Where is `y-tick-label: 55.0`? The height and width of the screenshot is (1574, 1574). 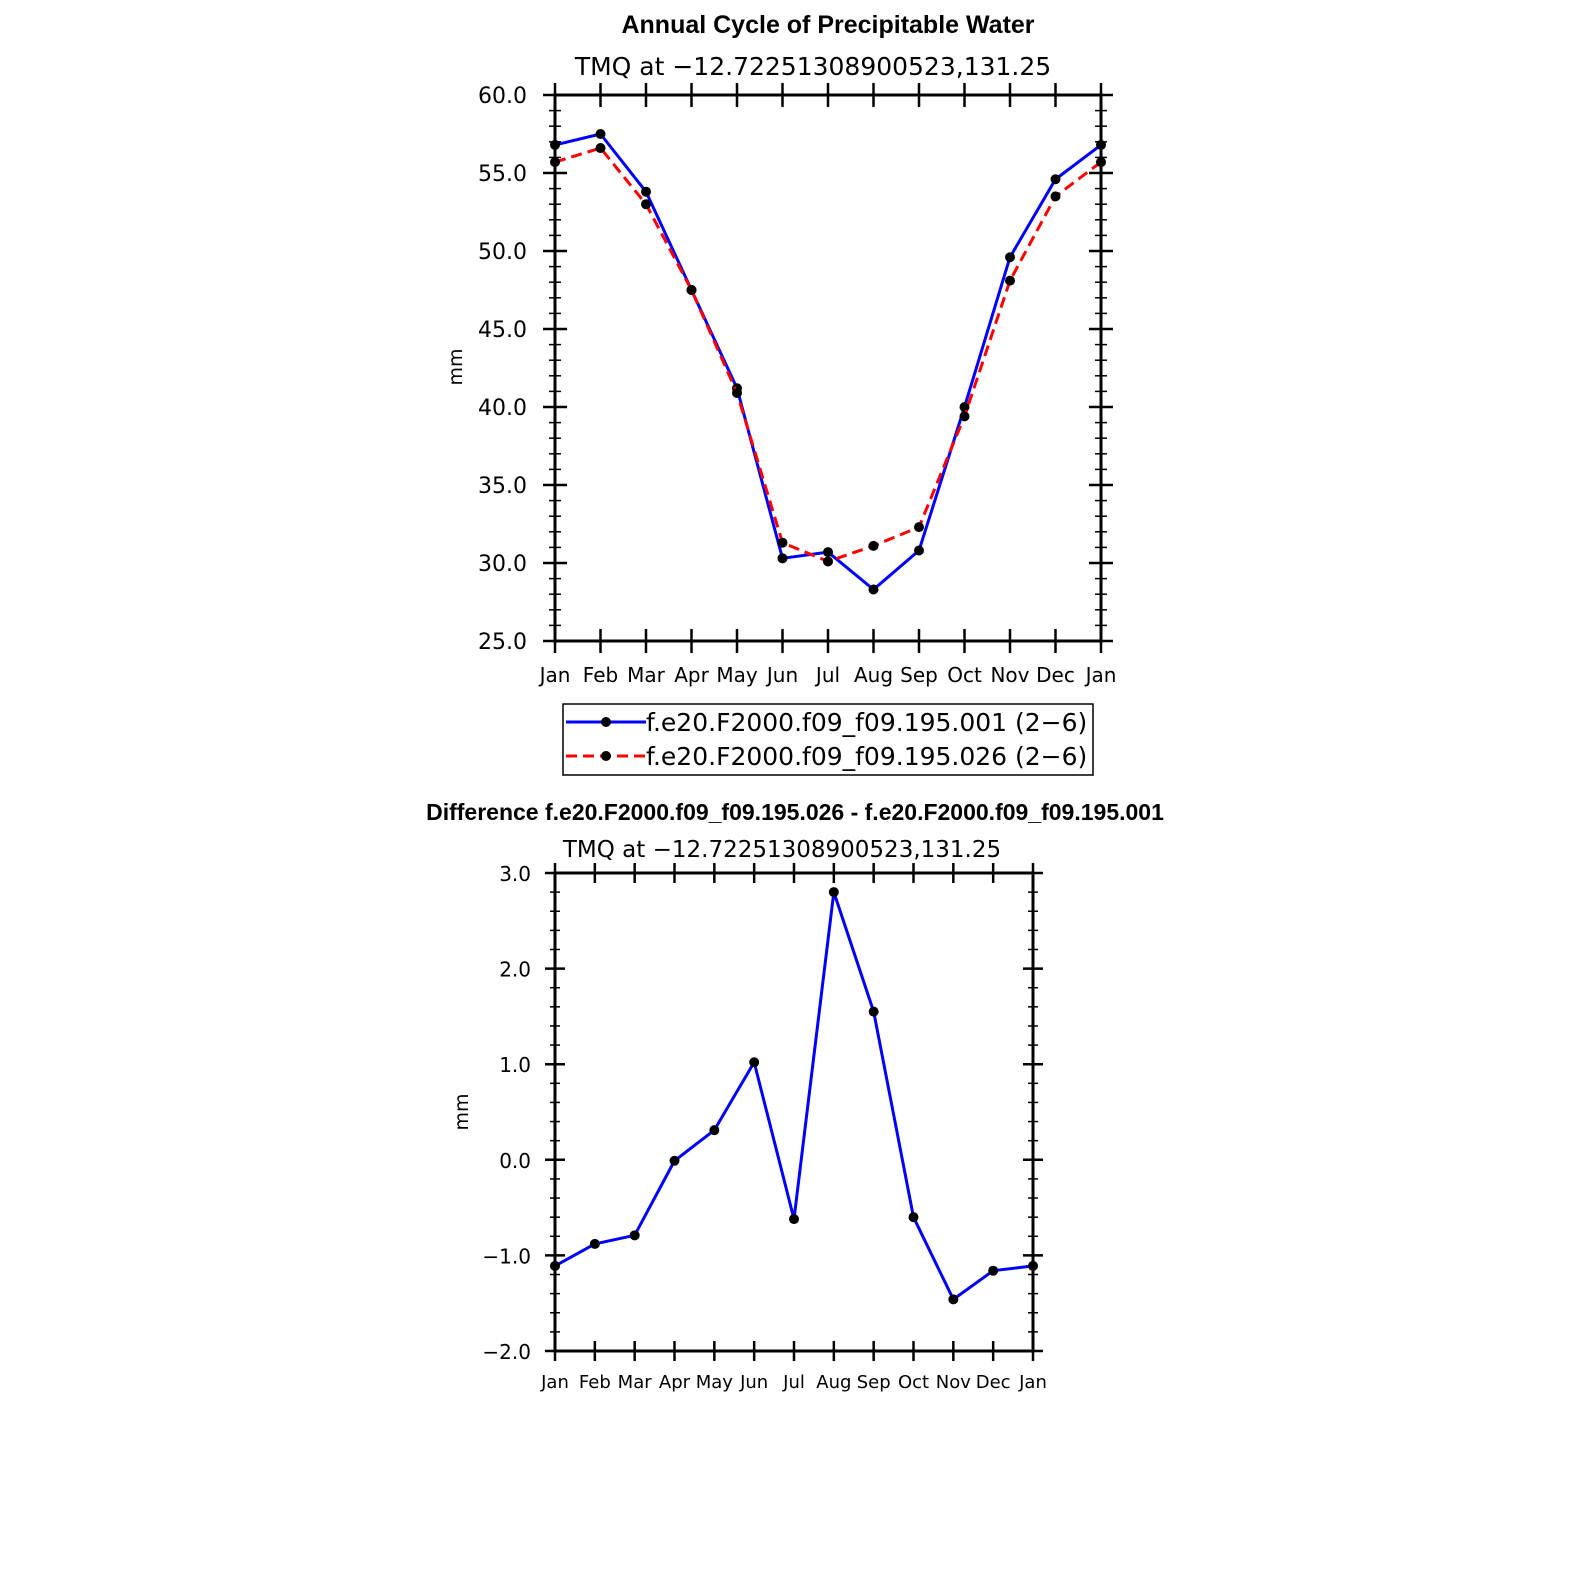 y-tick-label: 55.0 is located at coordinates (502, 174).